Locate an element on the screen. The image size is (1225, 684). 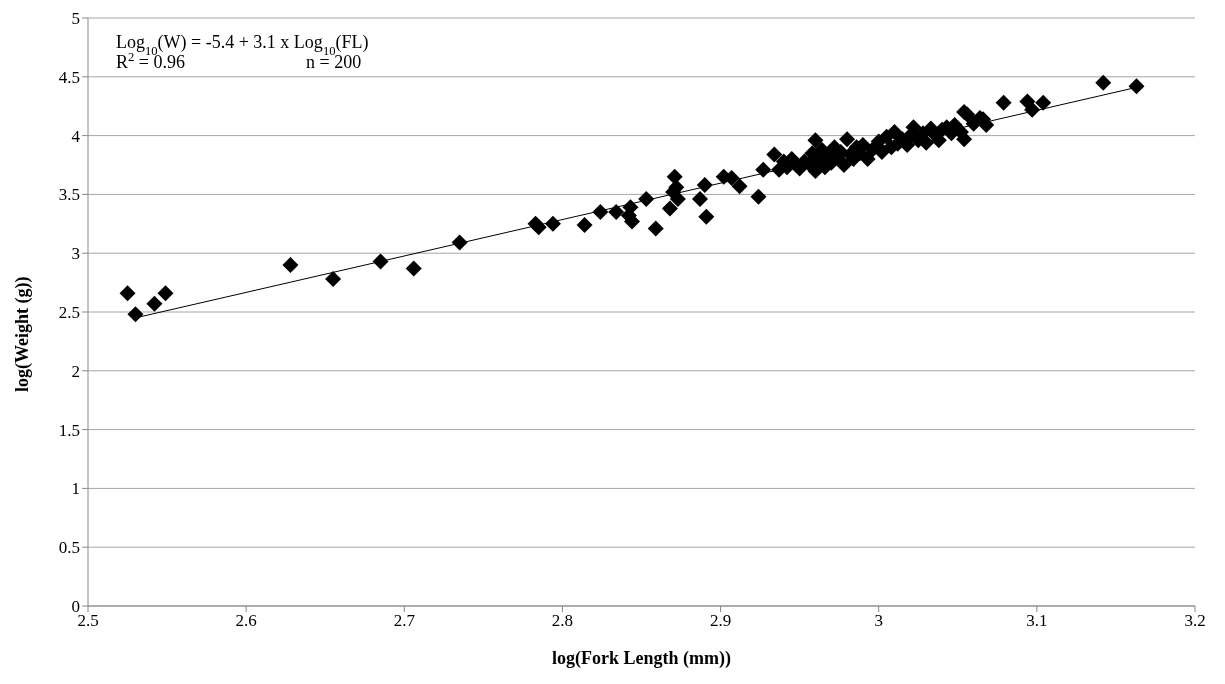
y-tick-label: 4 is located at coordinates (76, 136).